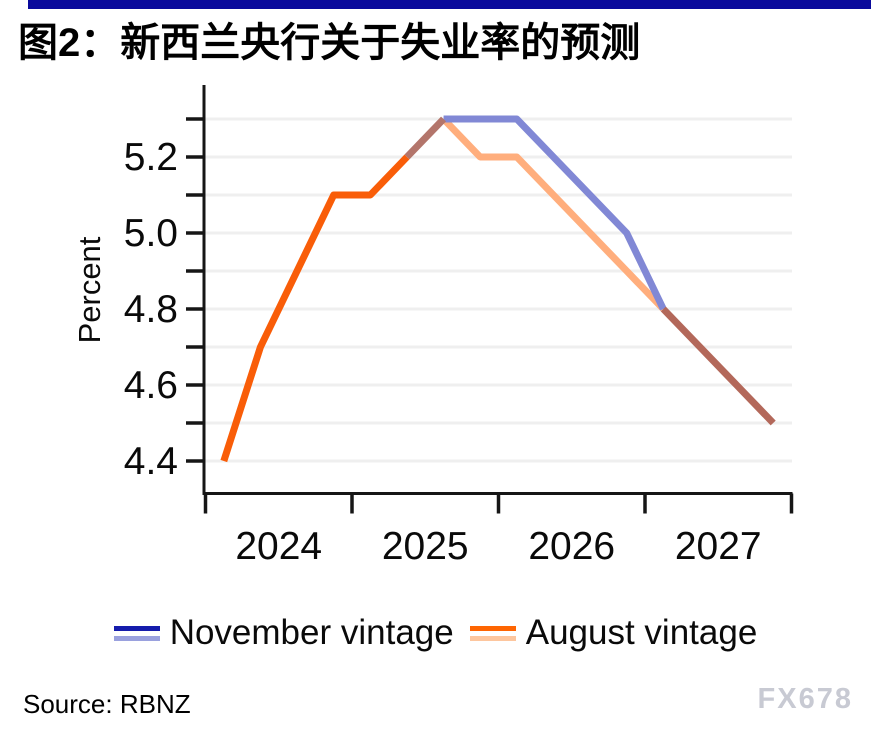 The image size is (871, 738). Describe the element at coordinates (136, 628) in the screenshot. I see `november-actual-swatch` at that location.